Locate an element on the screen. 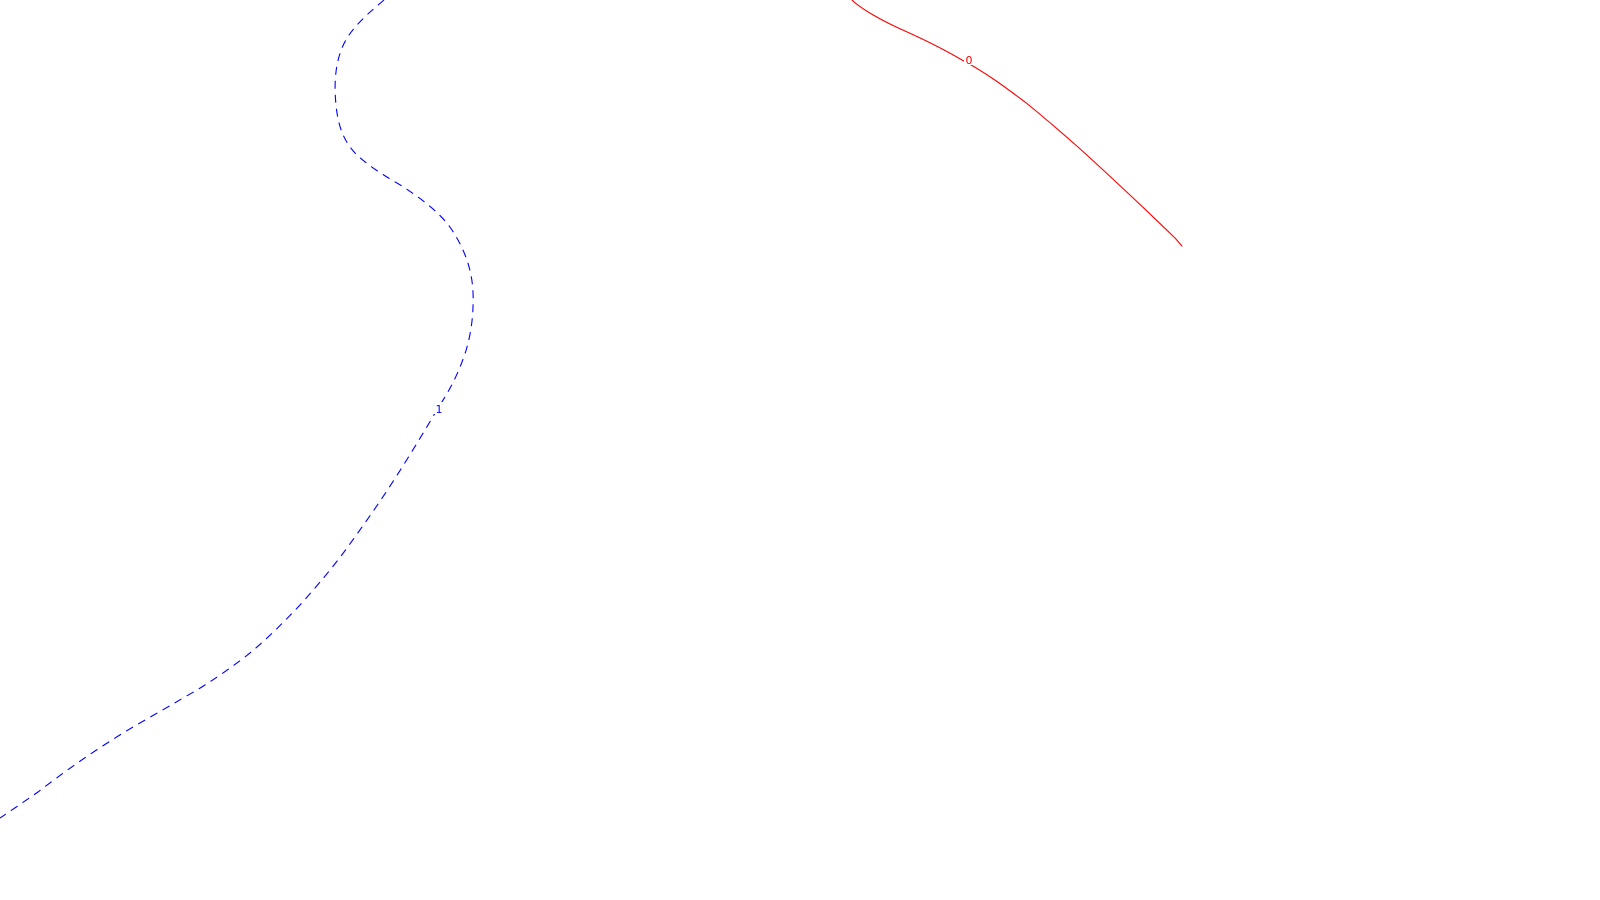 The height and width of the screenshot is (900, 1600). contour-line-0: 0 is located at coordinates (1017, 123).